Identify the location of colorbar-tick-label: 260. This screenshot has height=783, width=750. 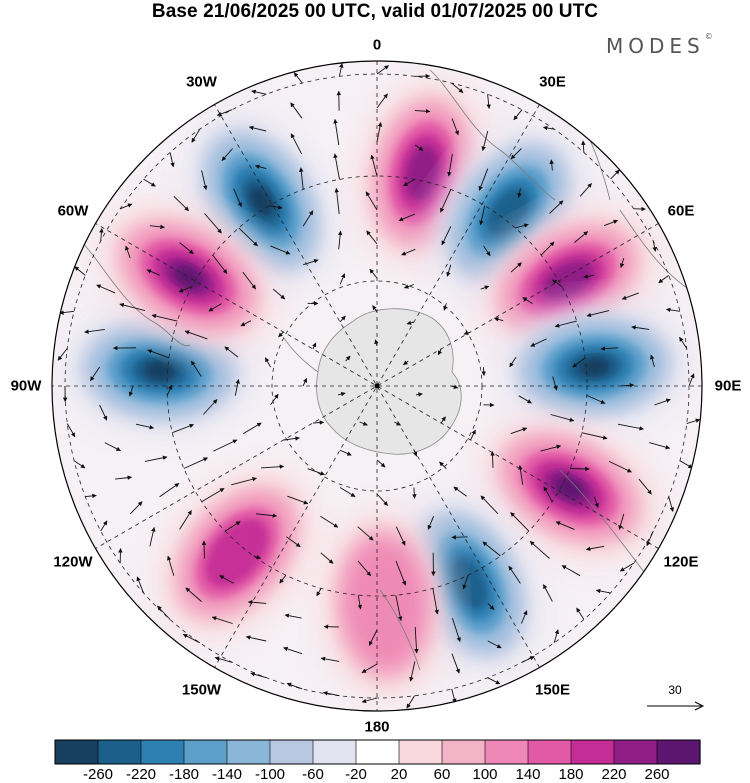
(657, 774).